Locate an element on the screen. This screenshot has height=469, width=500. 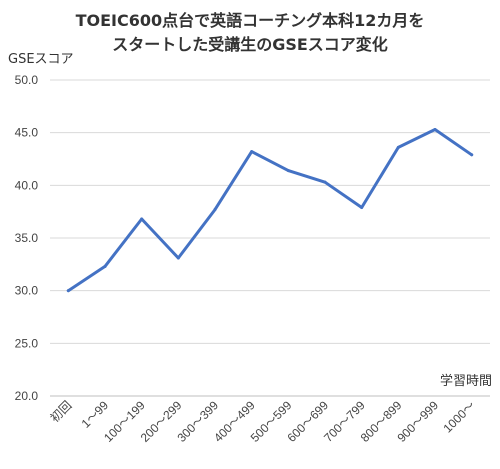
y-tick-label: 25.0 is located at coordinates (27, 343).